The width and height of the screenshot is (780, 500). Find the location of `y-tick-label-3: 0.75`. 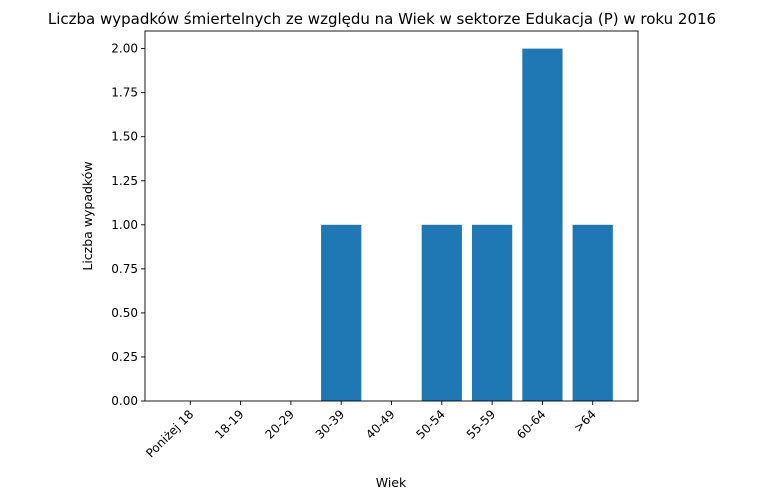

y-tick-label-3: 0.75 is located at coordinates (124, 269).